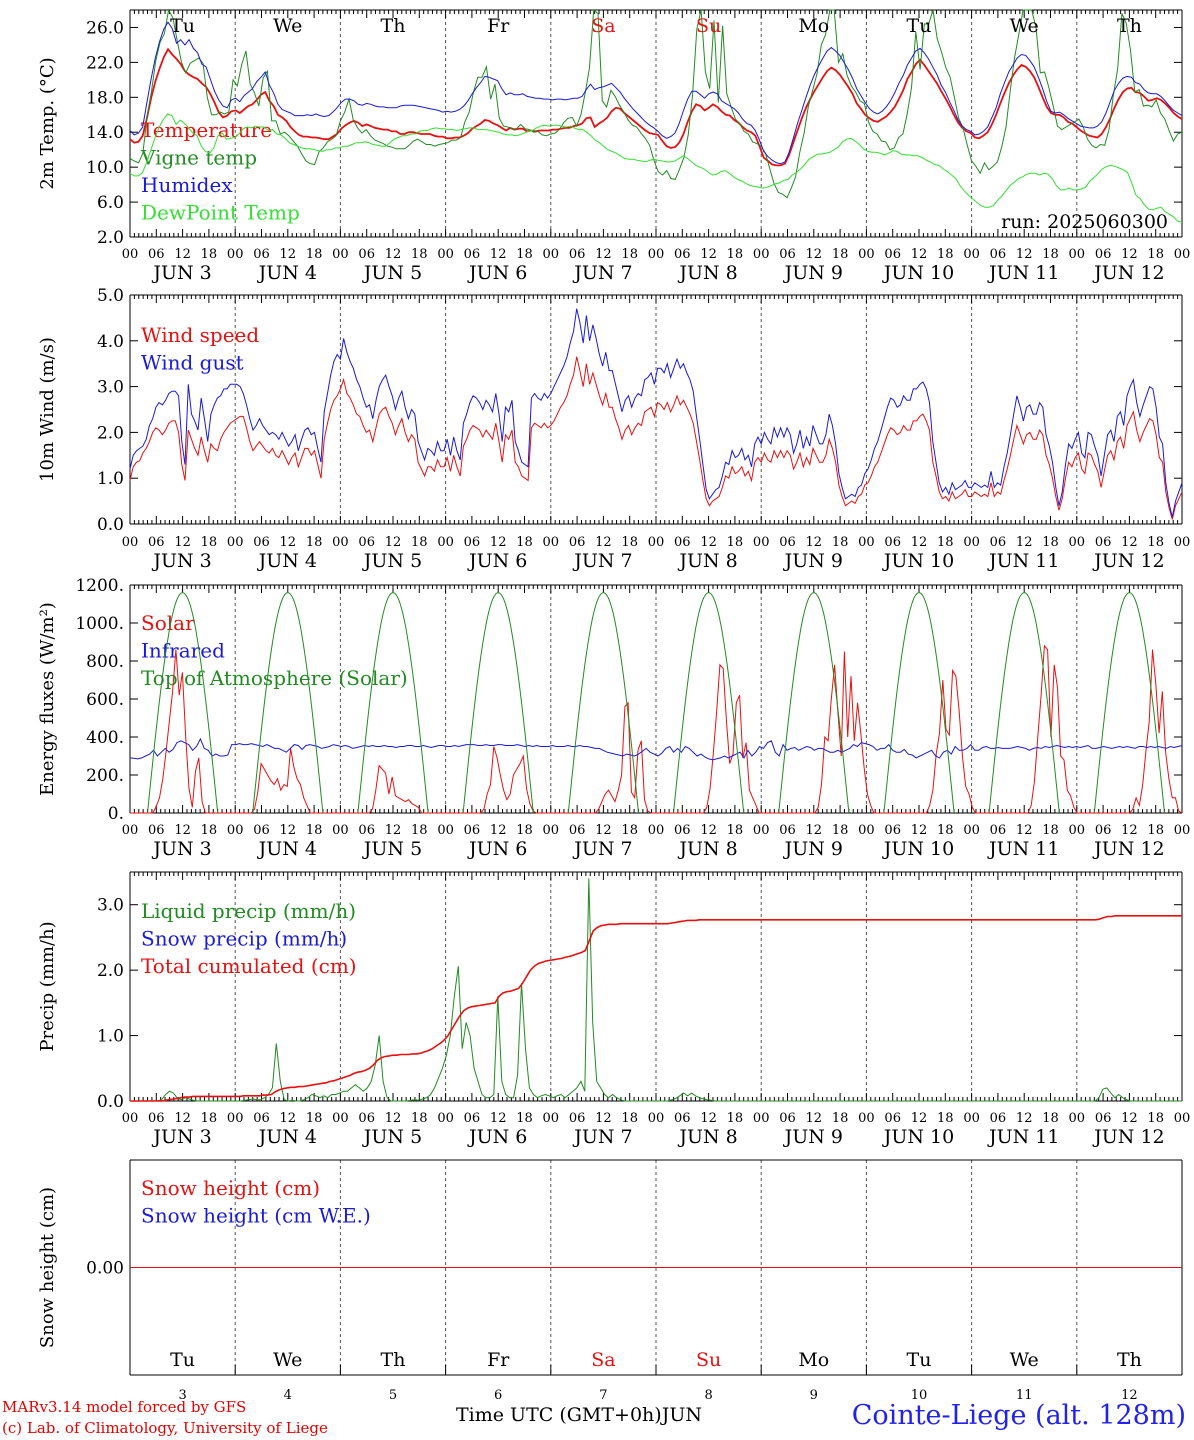  I want to click on series-dewpoint-temp, so click(656, 168).